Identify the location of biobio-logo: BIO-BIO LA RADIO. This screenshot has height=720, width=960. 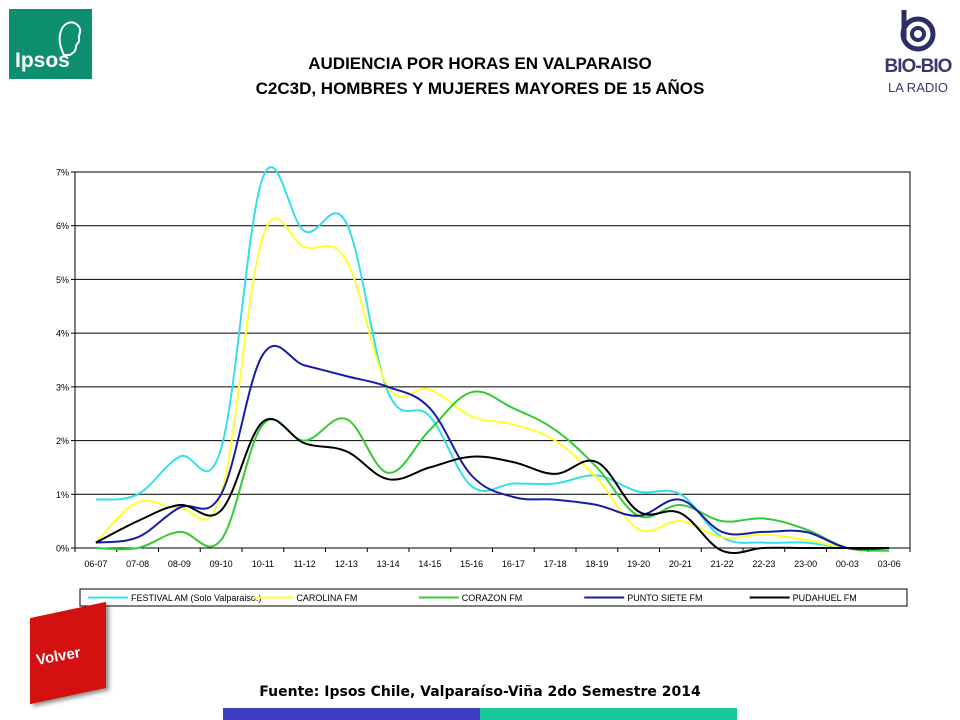
(918, 53).